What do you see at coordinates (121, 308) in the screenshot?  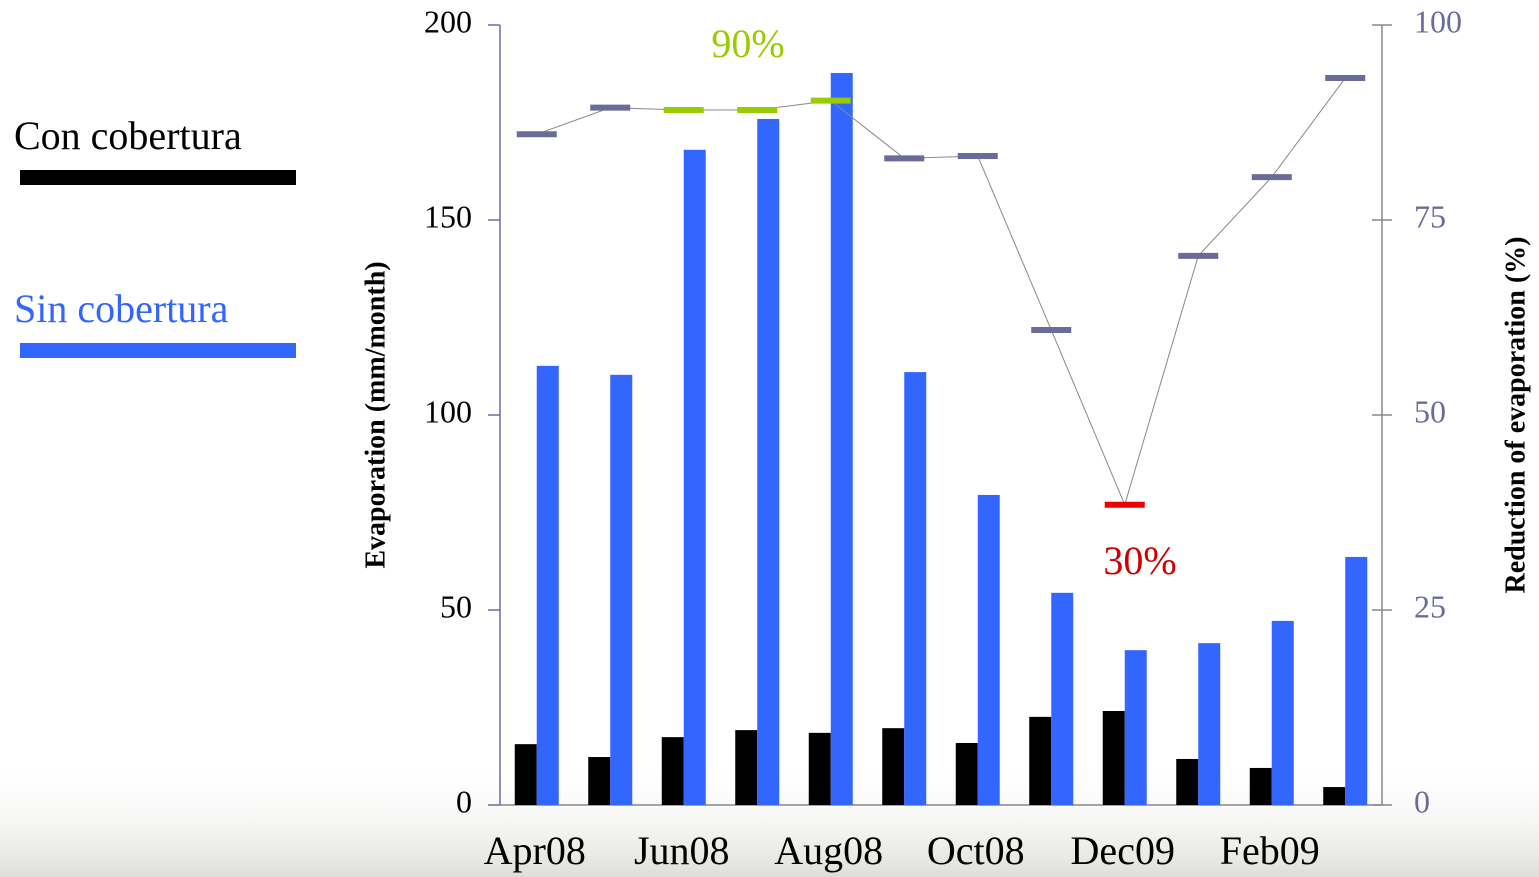 I see `legend-label: Sin cobertura` at bounding box center [121, 308].